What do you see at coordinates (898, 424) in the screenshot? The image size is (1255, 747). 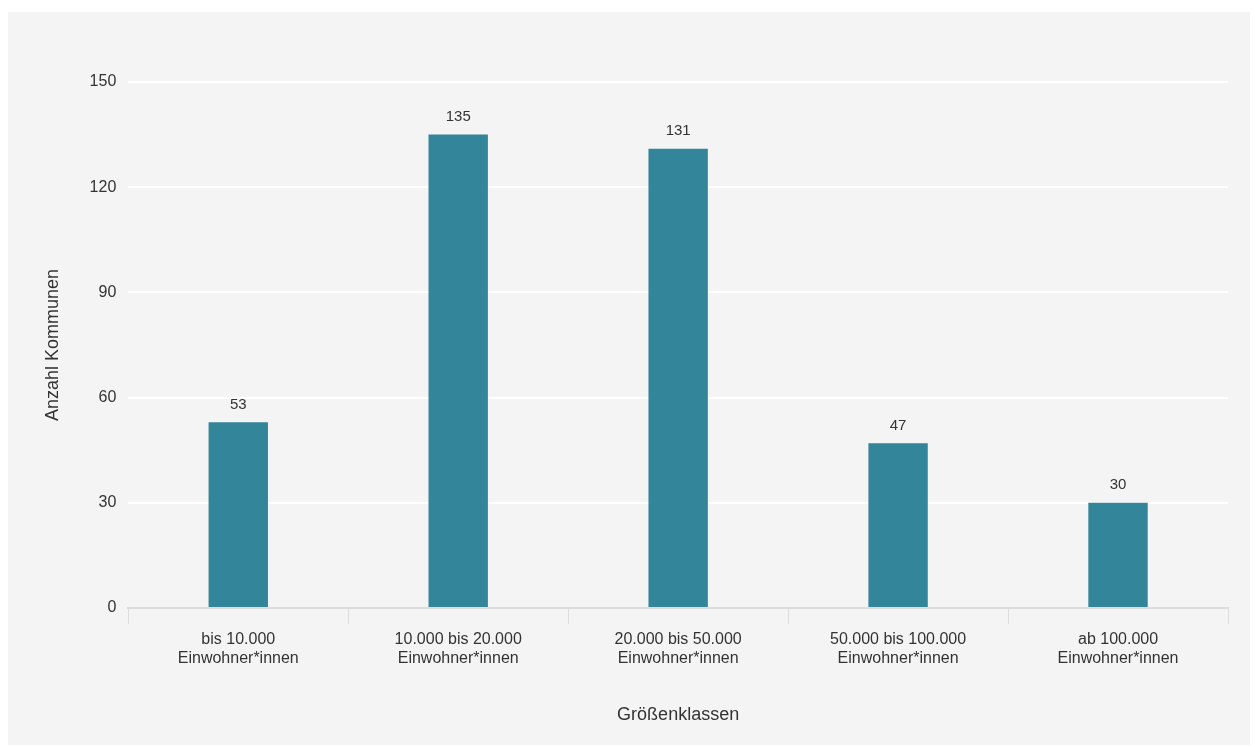 I see `data-label: 47` at bounding box center [898, 424].